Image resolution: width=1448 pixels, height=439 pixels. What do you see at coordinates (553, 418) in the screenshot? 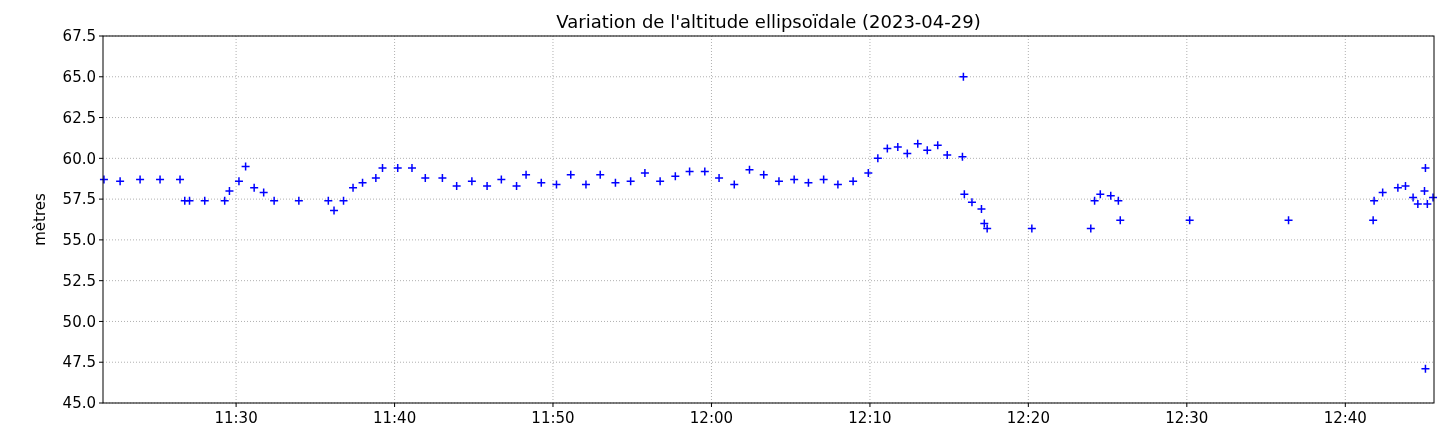
I see `x-tick-label: 11:50` at bounding box center [553, 418].